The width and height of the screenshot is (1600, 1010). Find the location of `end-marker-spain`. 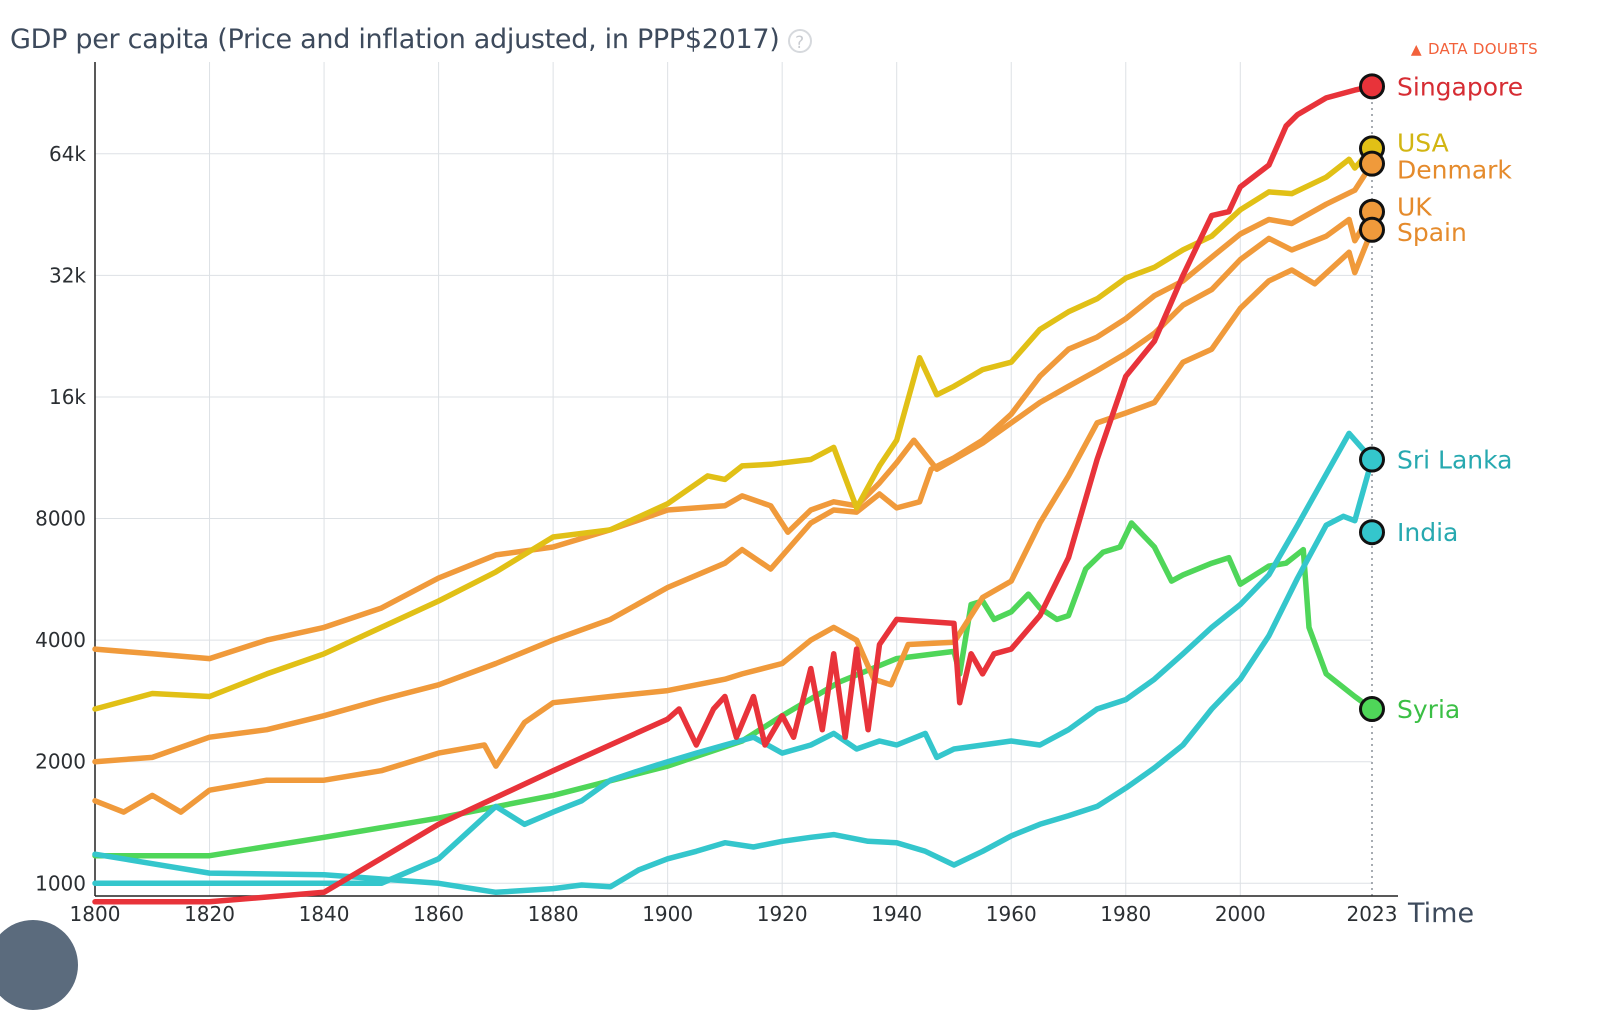

end-marker-spain is located at coordinates (1372, 229).